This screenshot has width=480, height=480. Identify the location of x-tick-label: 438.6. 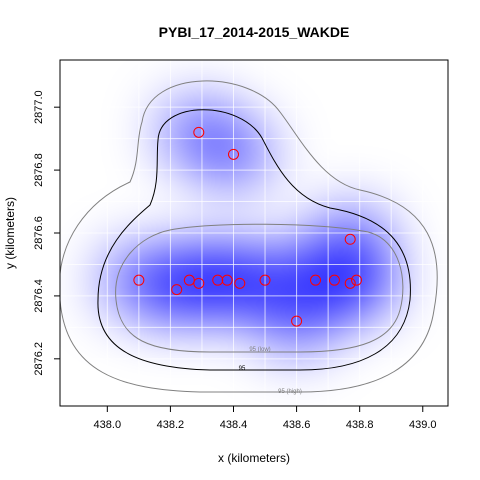
(297, 425).